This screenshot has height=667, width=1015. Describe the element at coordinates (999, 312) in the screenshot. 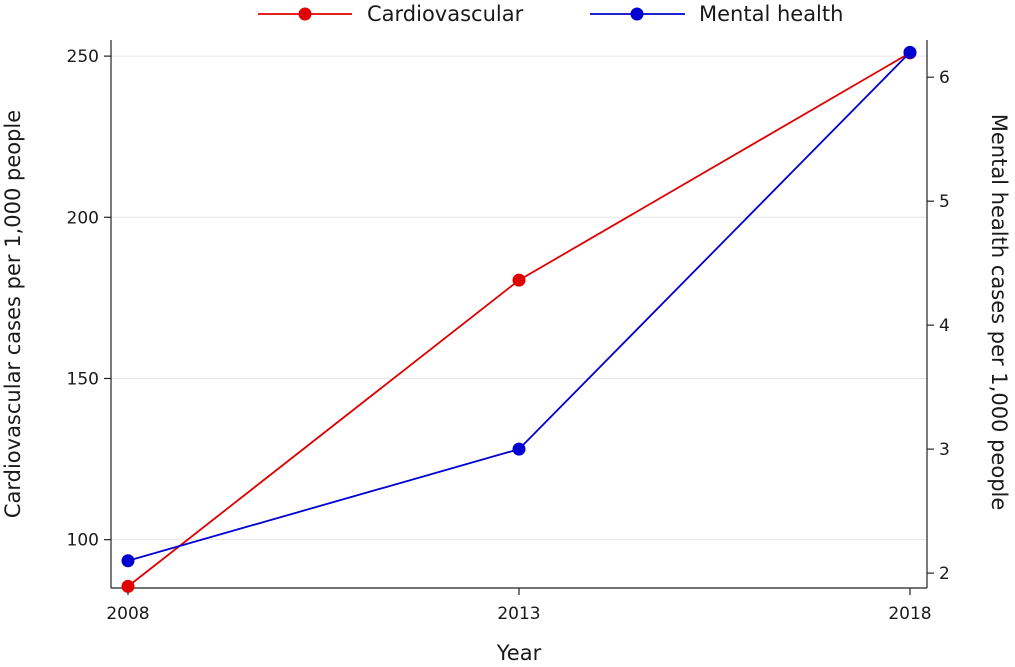

I see `right-axis-title: Mental health cases per 1,000 people` at that location.